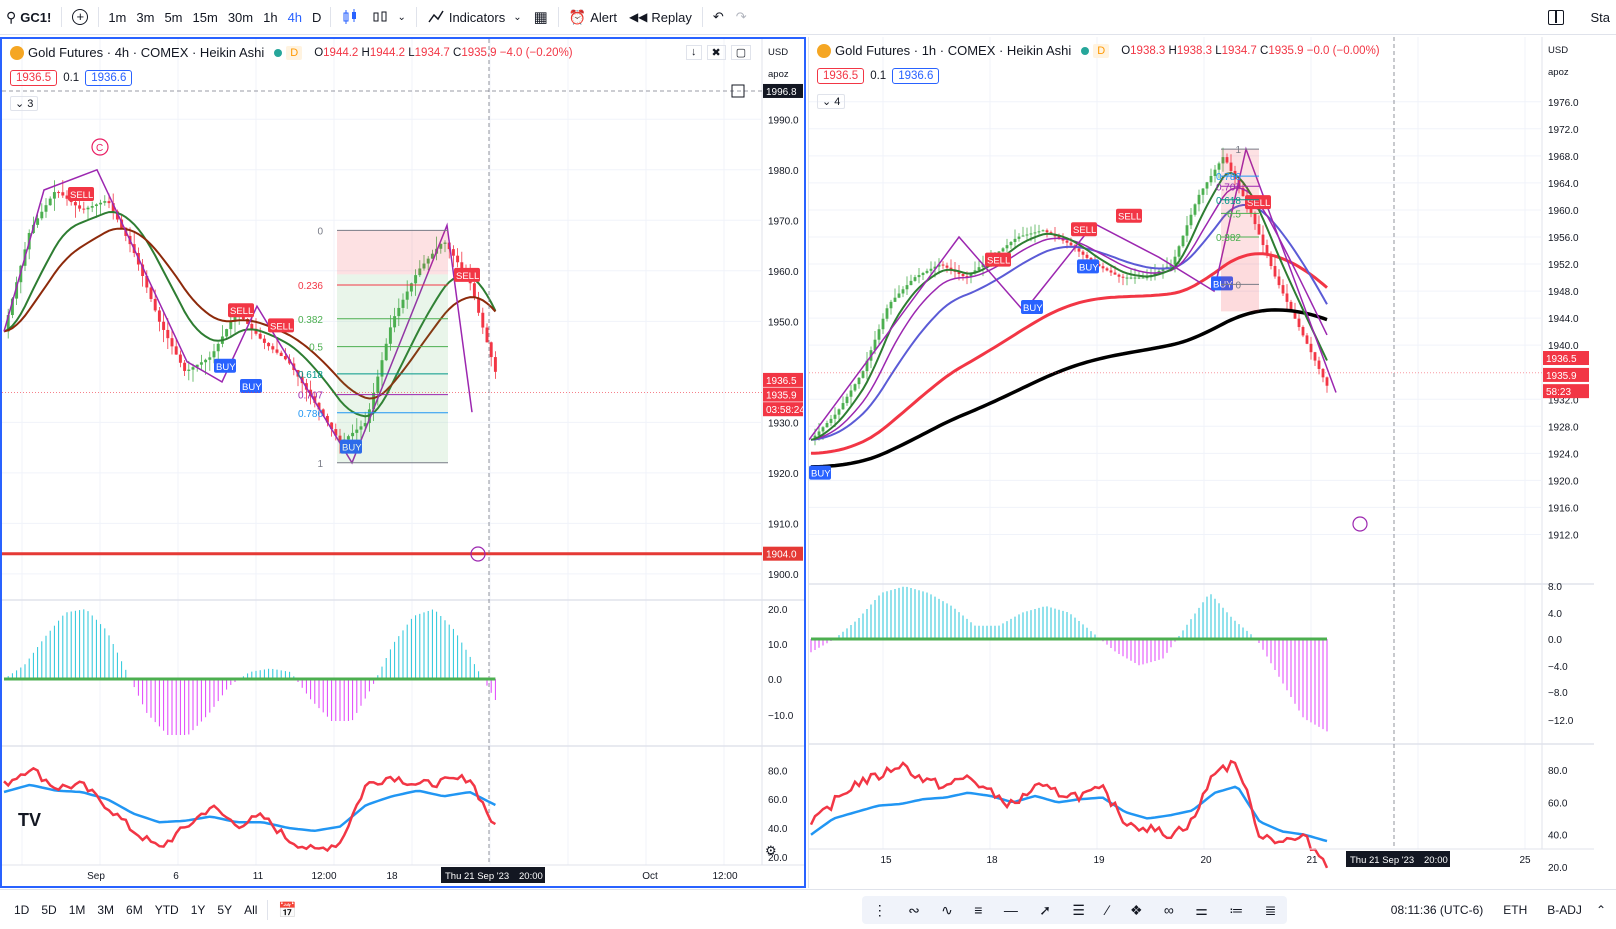 This screenshot has width=1616, height=929. Describe the element at coordinates (716, 52) in the screenshot. I see `collapse-icon: ✖` at that location.